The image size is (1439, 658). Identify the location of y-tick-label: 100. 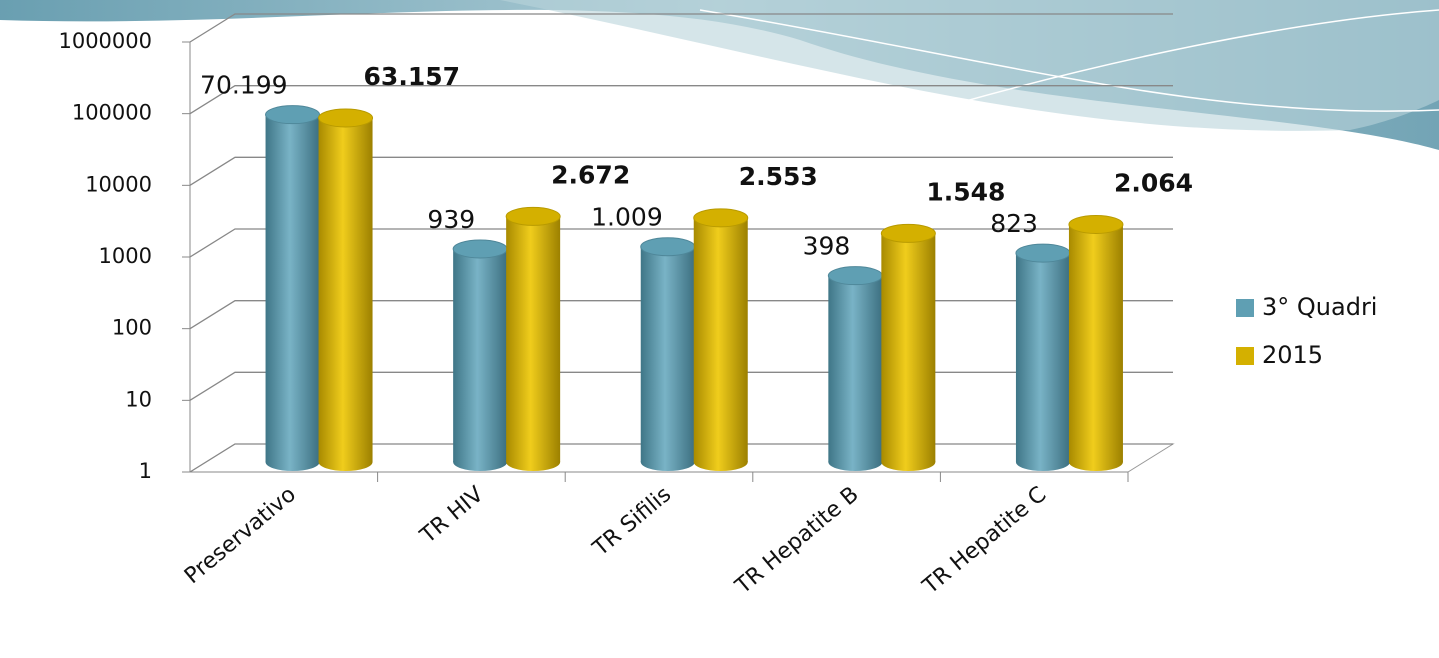
(132, 328).